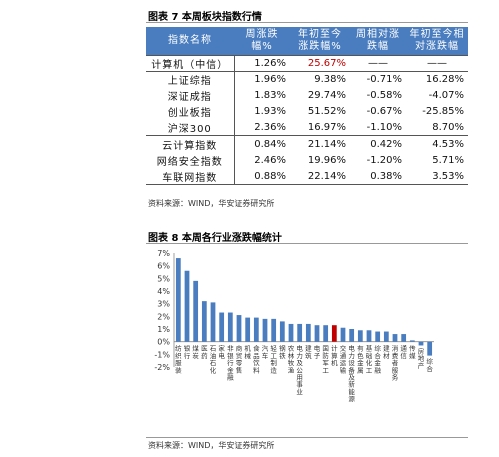 This screenshot has width=499, height=457. Describe the element at coordinates (190, 63) in the screenshot. I see `cell-index-name: 计算机（中信）` at that location.